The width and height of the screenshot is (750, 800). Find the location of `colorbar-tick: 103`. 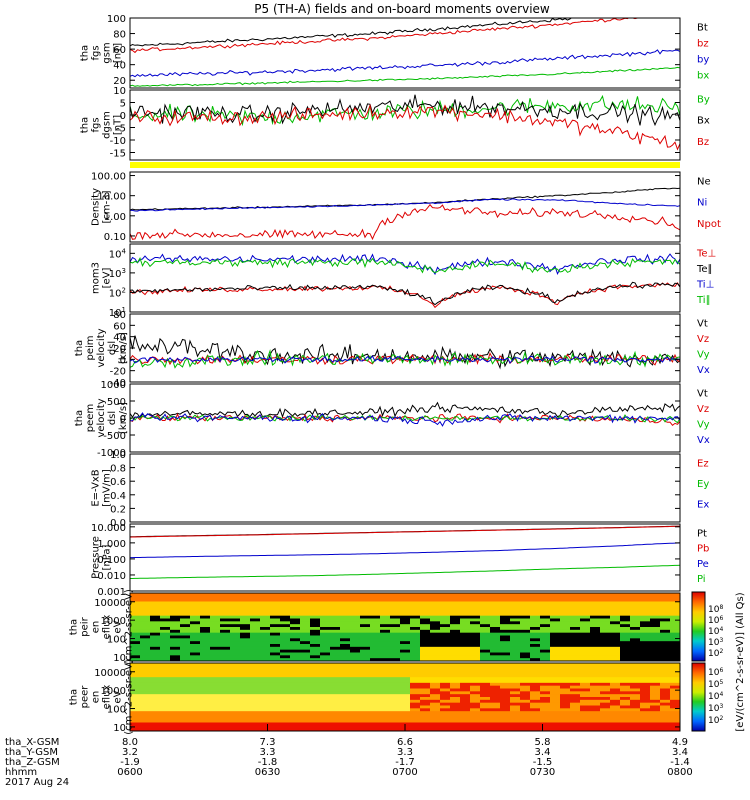

colorbar-tick: 103 is located at coordinates (715, 642).